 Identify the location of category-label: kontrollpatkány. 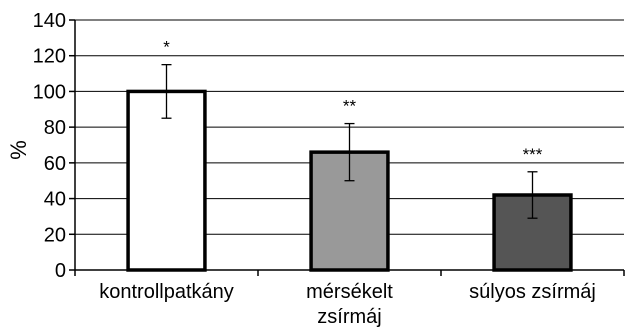
(166, 292).